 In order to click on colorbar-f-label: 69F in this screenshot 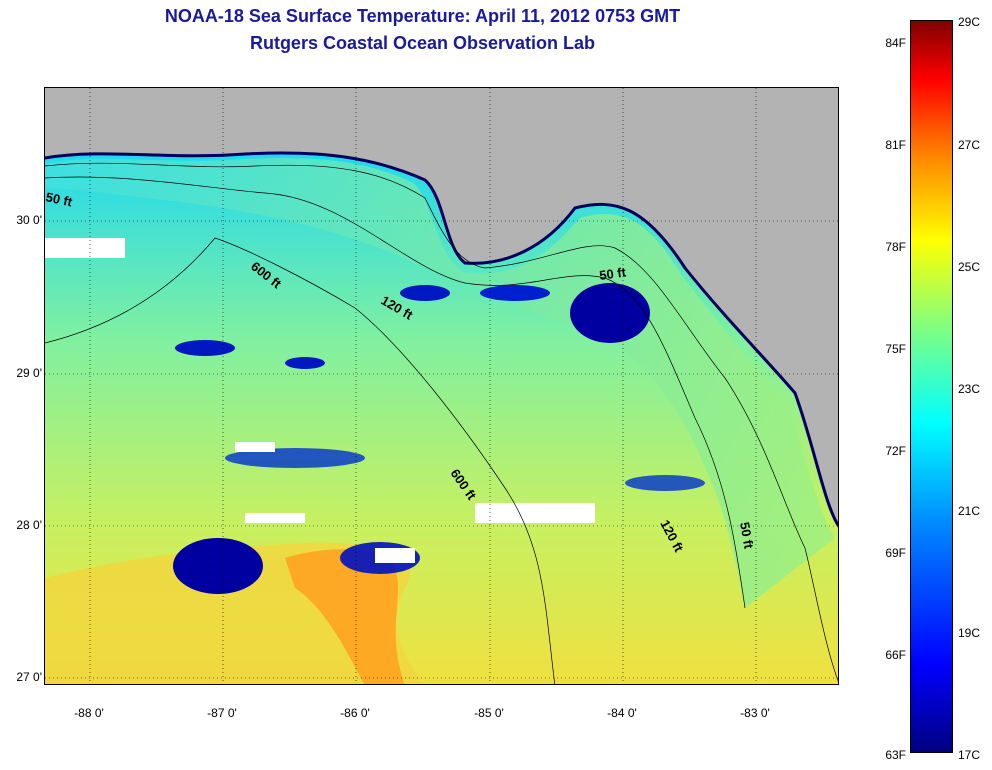, I will do `click(895, 553)`.